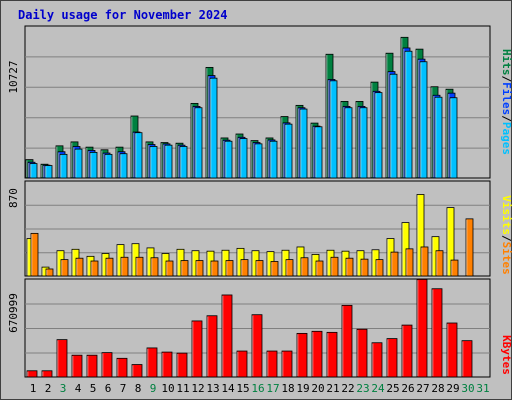 The image size is (512, 400). I want to click on bar-sites-day-12-body, so click(199, 268).